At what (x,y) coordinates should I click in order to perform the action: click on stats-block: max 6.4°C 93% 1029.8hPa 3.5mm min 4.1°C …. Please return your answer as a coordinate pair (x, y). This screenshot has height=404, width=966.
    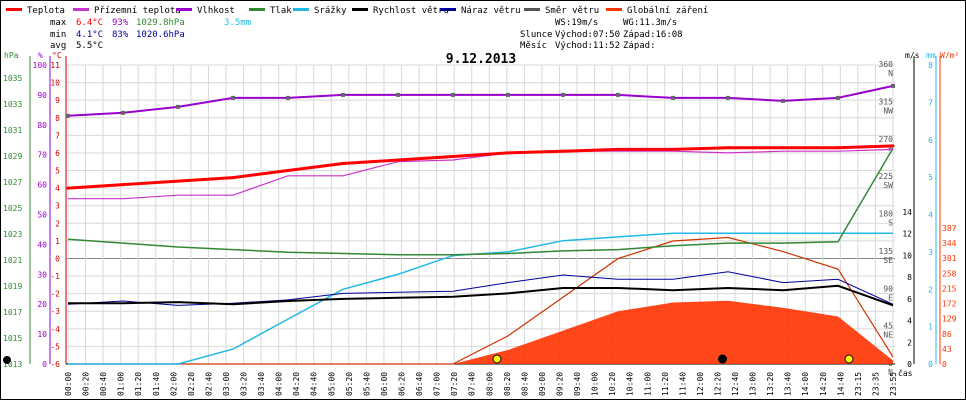
    Looking at the image, I should click on (150, 34).